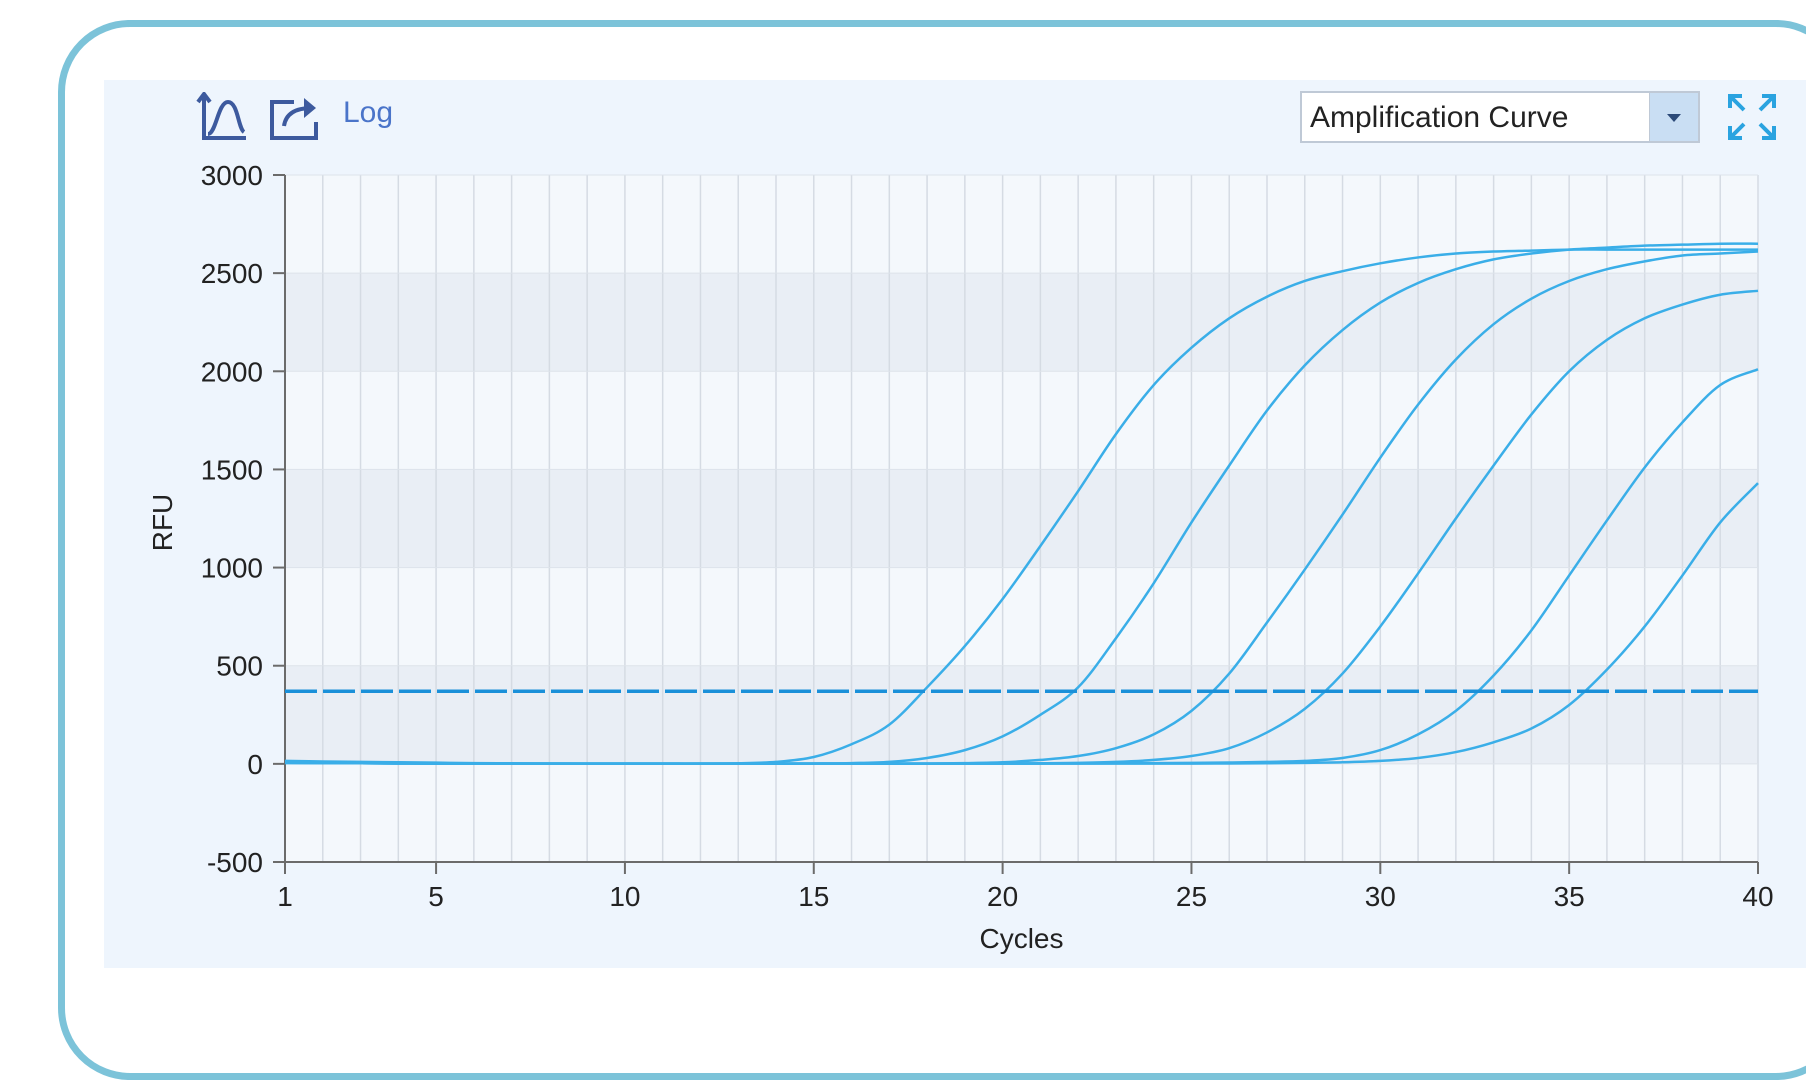  What do you see at coordinates (1757, 896) in the screenshot?
I see `x-tick-label: 40` at bounding box center [1757, 896].